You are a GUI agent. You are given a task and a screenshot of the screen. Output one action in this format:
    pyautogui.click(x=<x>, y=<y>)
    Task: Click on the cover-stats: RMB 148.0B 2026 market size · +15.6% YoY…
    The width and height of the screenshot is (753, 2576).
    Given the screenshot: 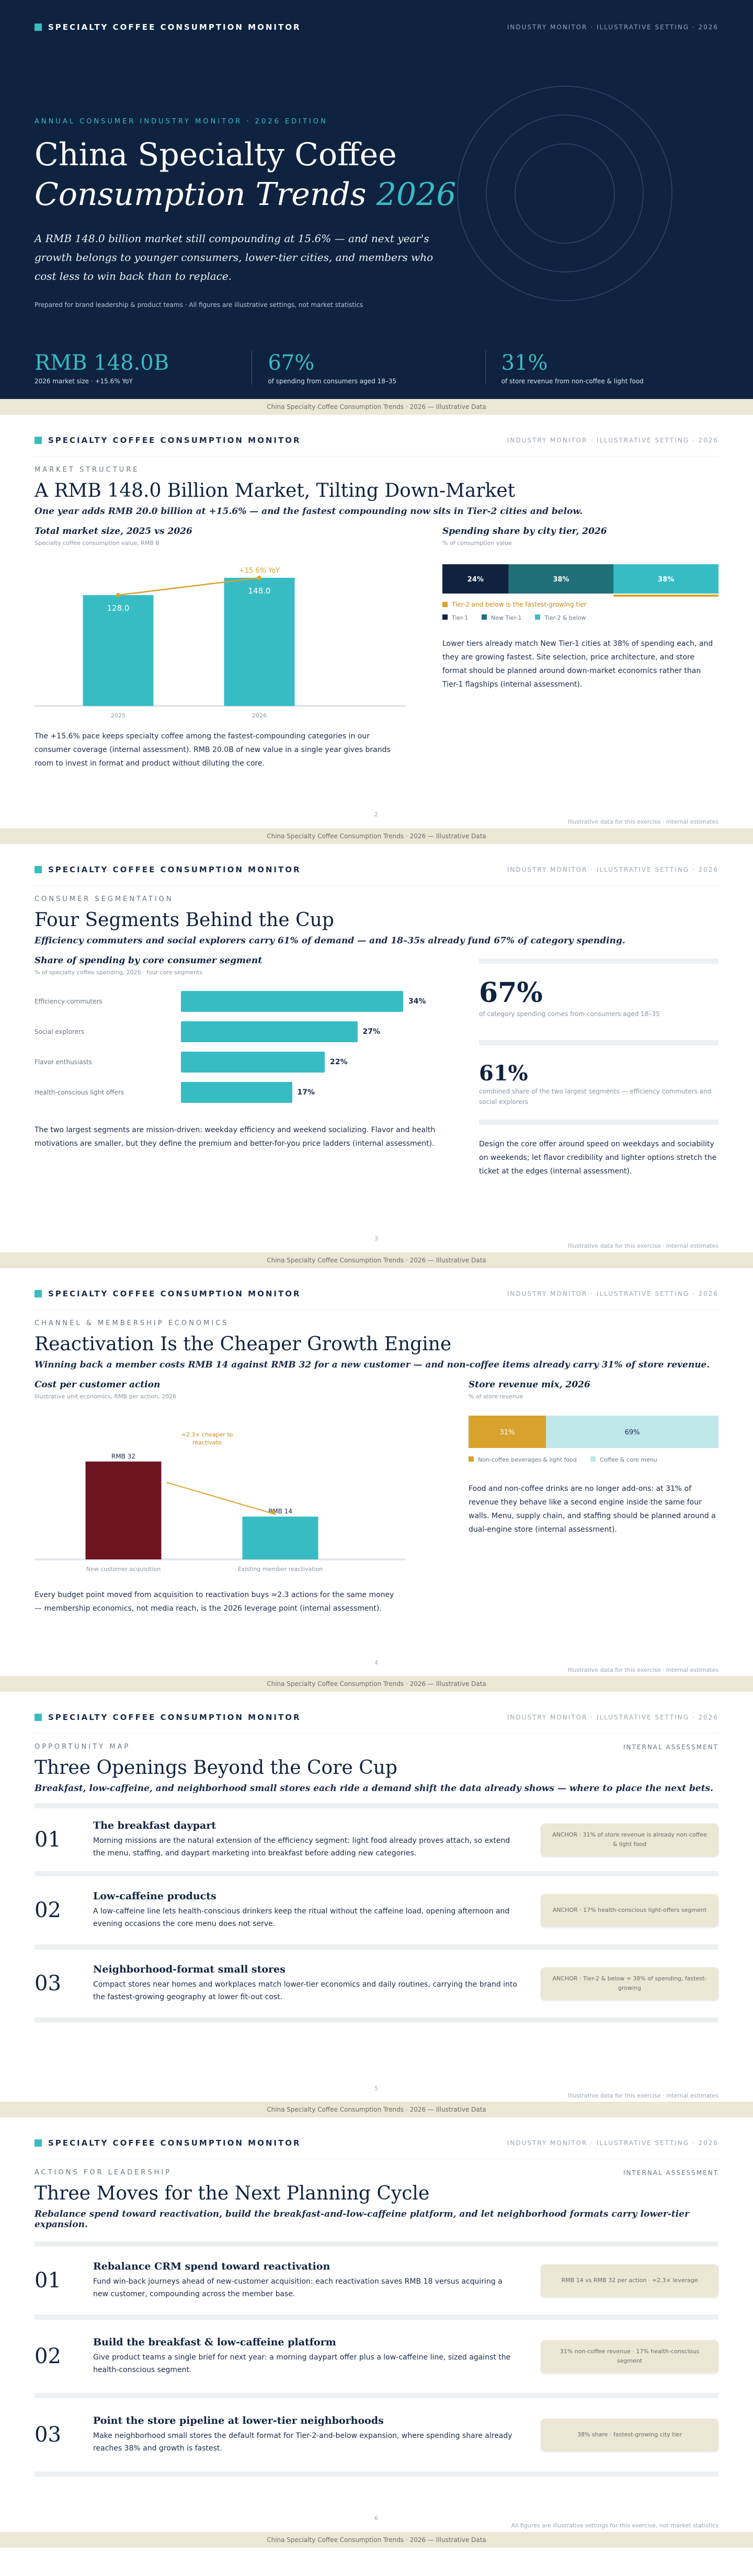 What is the action you would take?
    pyautogui.click(x=376, y=368)
    